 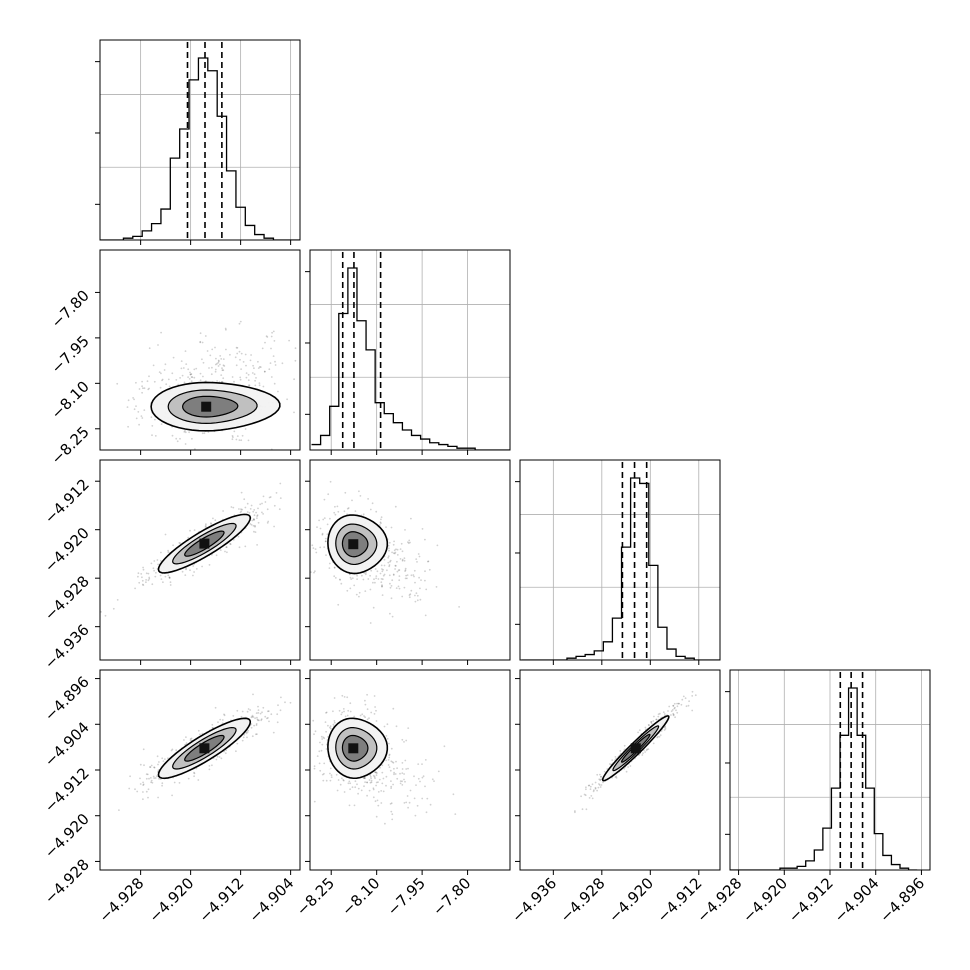 I want to click on density-peak, so click(x=635, y=748).